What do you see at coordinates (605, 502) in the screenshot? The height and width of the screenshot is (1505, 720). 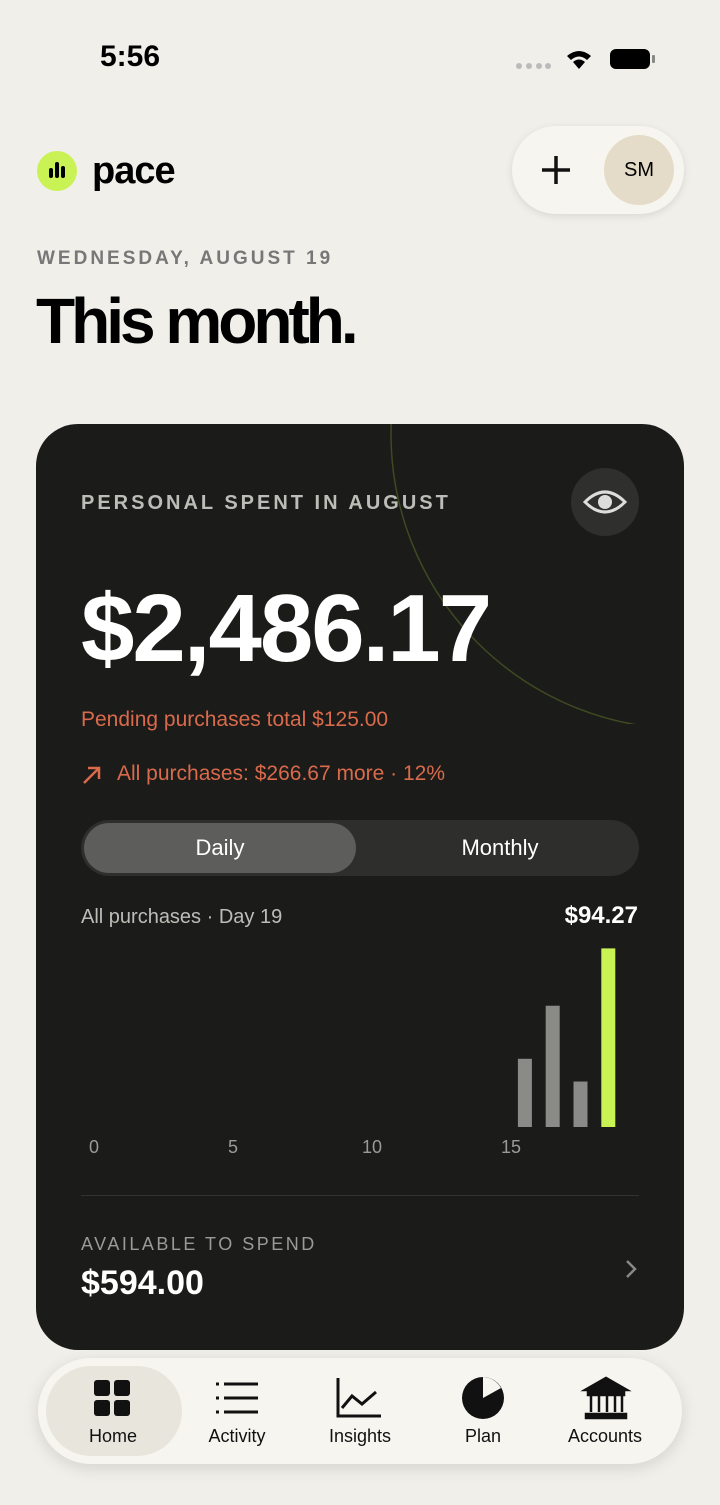 I see `visibility-toggle` at bounding box center [605, 502].